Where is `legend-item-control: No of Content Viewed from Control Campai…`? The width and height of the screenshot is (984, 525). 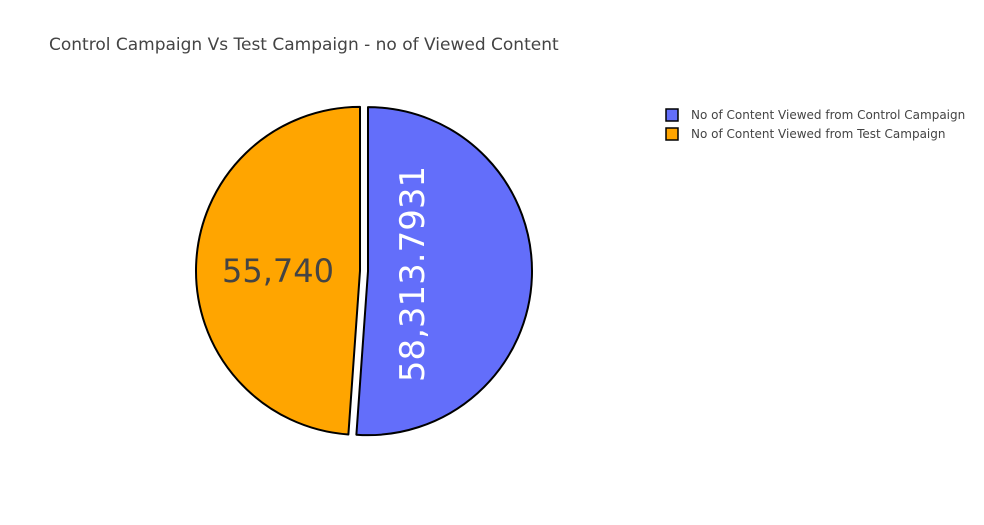
legend-item-control: No of Content Viewed from Control Campai… is located at coordinates (815, 115).